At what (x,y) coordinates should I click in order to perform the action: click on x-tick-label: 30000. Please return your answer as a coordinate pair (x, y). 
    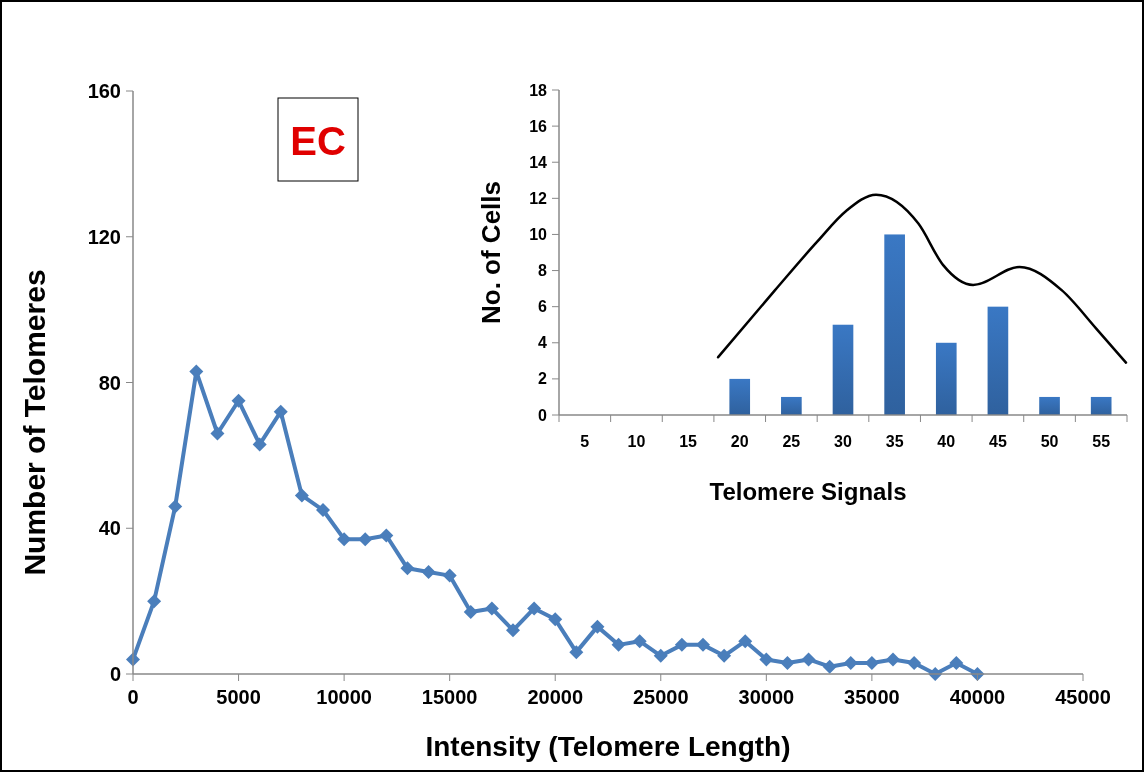
    Looking at the image, I should click on (766, 697).